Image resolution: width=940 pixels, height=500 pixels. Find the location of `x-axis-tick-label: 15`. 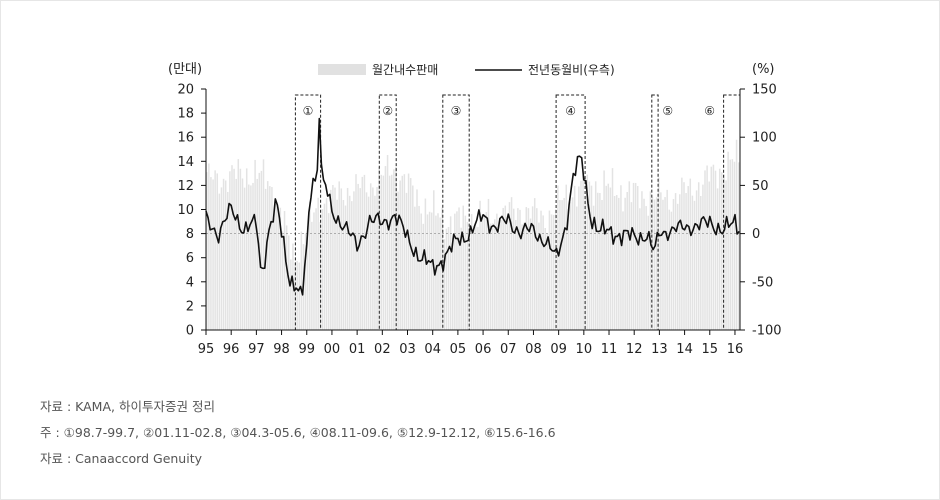

x-axis-tick-label: 15 is located at coordinates (710, 349).